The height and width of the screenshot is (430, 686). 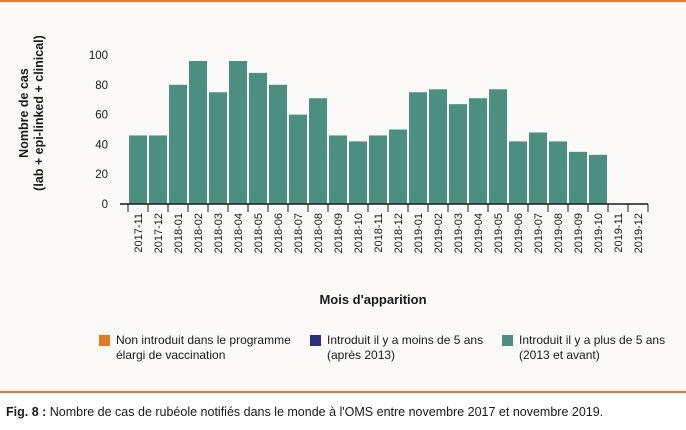 What do you see at coordinates (319, 233) in the screenshot?
I see `x-tick-label: 2018-08` at bounding box center [319, 233].